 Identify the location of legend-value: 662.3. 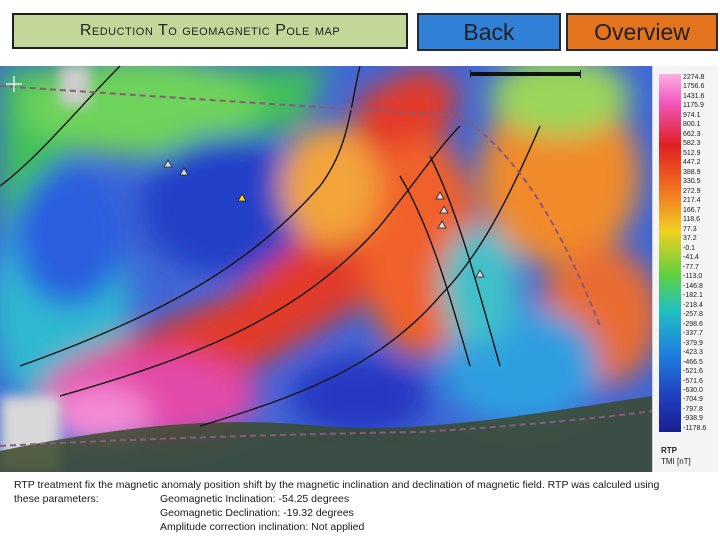
(692, 134).